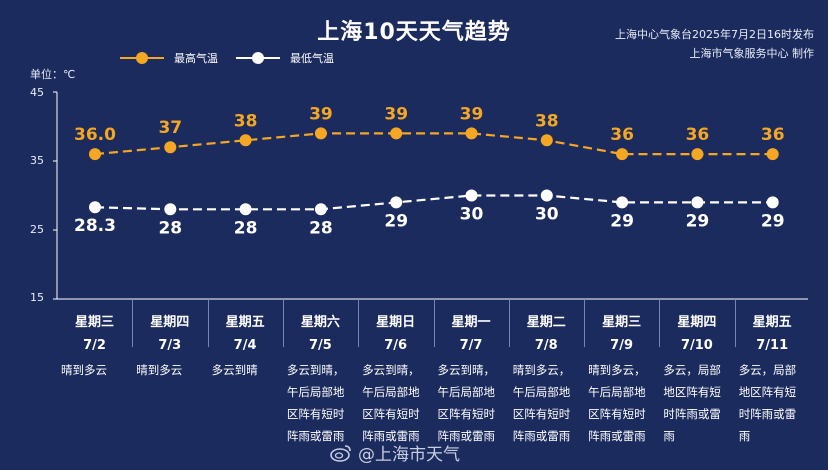  I want to click on date-label: 7/7, so click(471, 345).